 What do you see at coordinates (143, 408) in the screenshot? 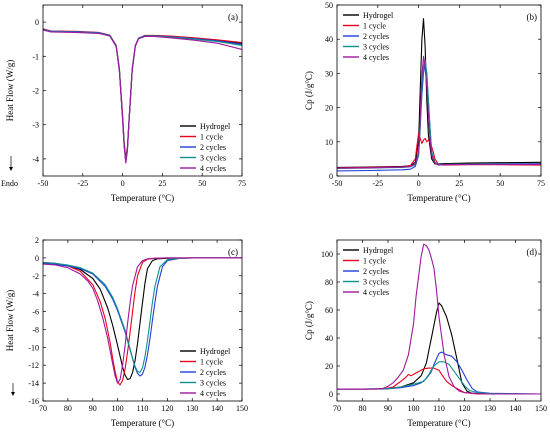
I see `x-tick-label: 110` at bounding box center [143, 408].